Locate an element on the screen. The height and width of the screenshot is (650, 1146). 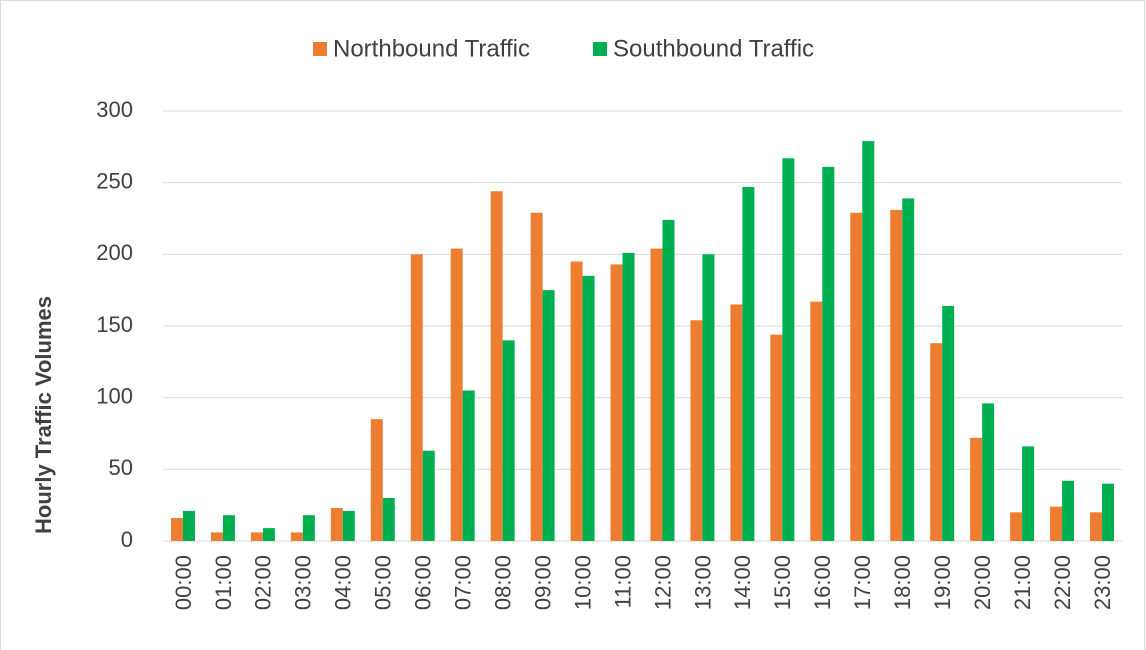
x-tick-label: 13:00 is located at coordinates (702, 582).